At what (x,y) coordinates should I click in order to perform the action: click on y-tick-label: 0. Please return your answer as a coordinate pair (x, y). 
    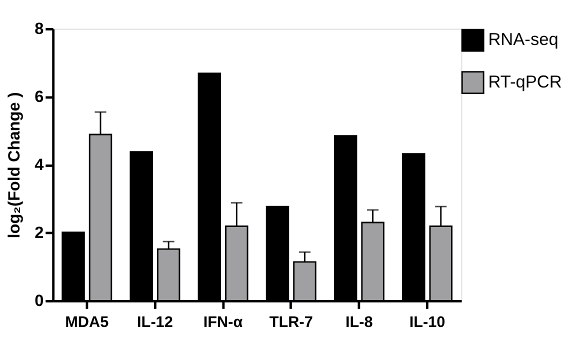
    Looking at the image, I should click on (39, 301).